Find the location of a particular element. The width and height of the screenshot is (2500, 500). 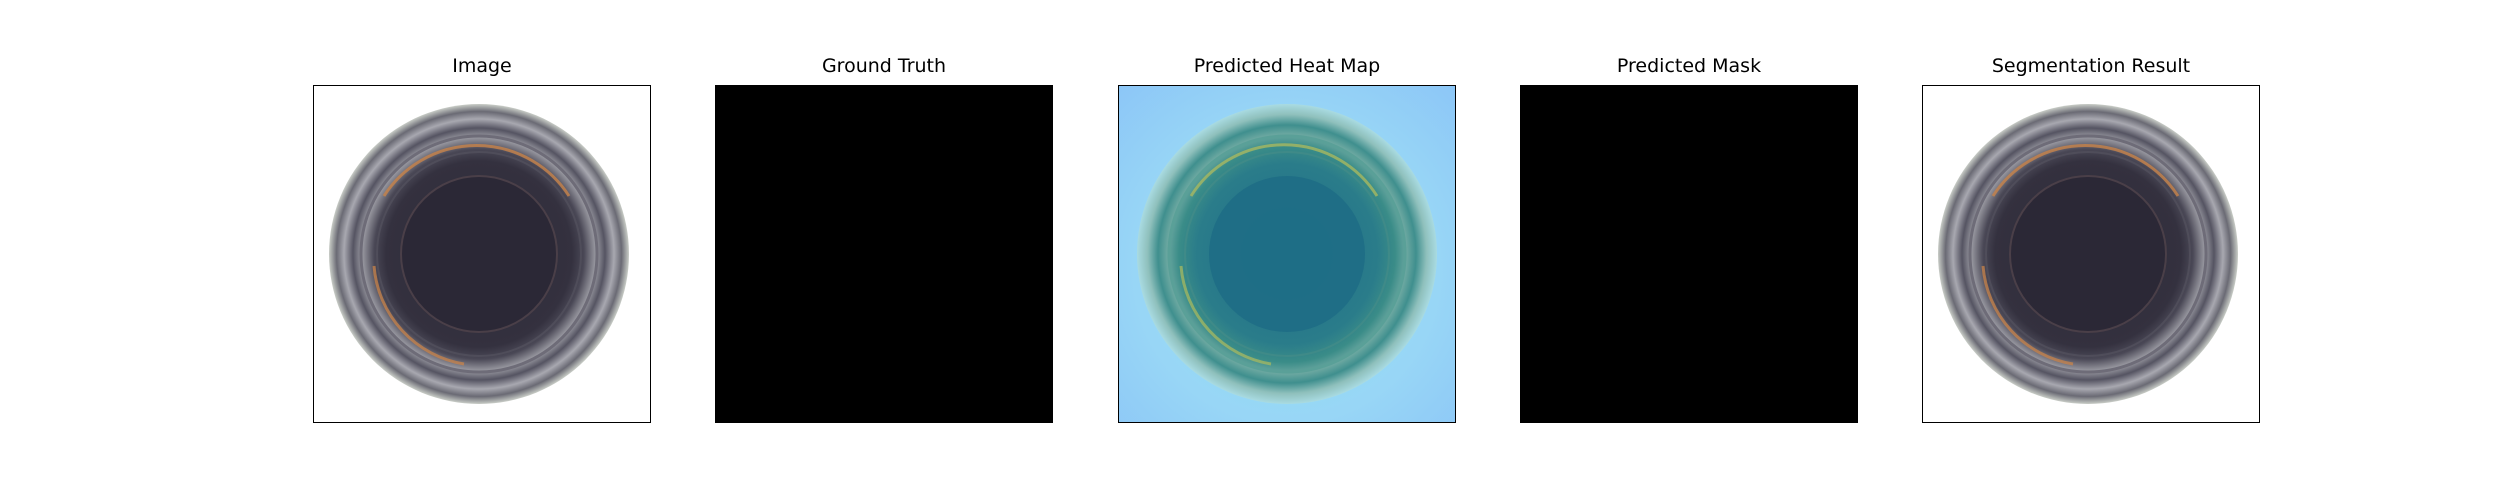

heat-map-frame is located at coordinates (1287, 254).